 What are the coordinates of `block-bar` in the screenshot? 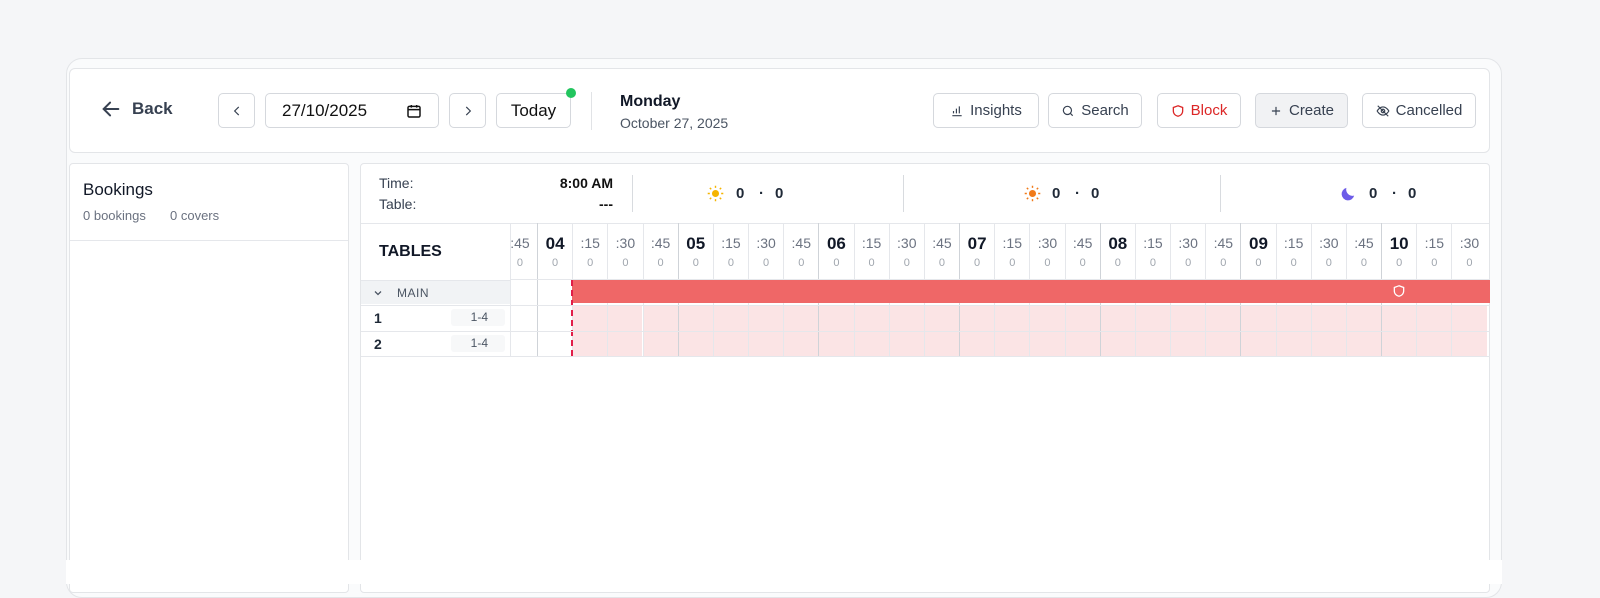 It's located at (1031, 291).